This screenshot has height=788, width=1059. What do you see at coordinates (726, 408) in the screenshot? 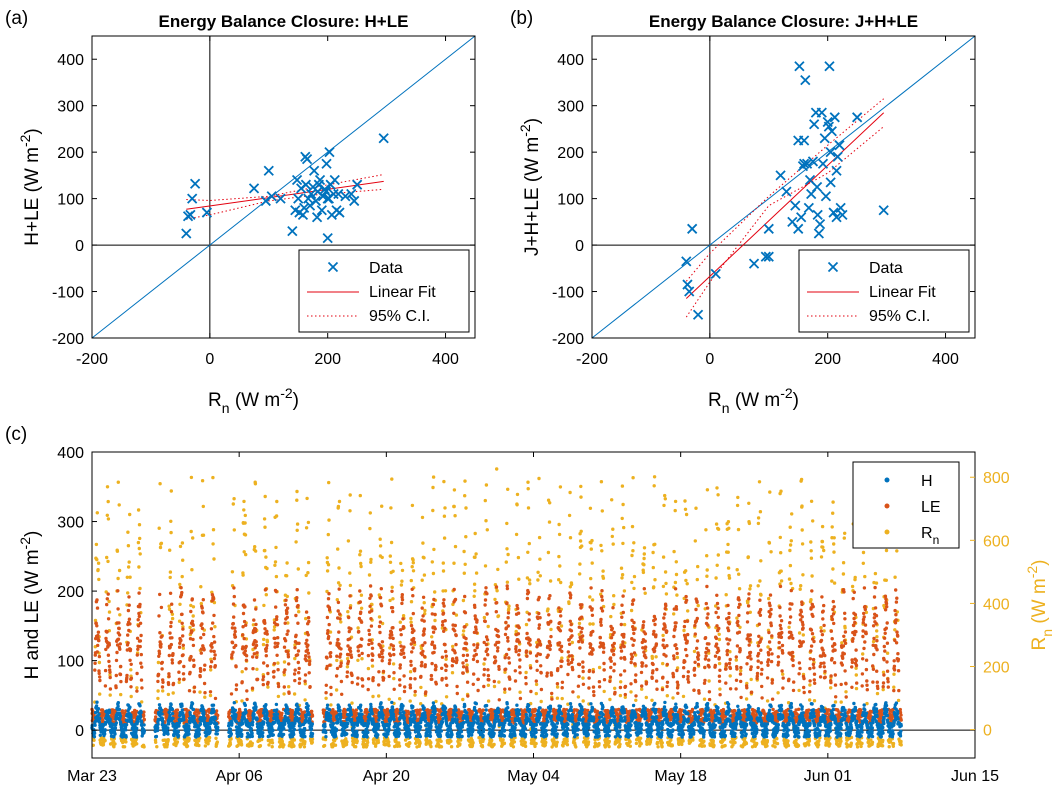
I see `panel-b-xlabel-part: n` at bounding box center [726, 408].